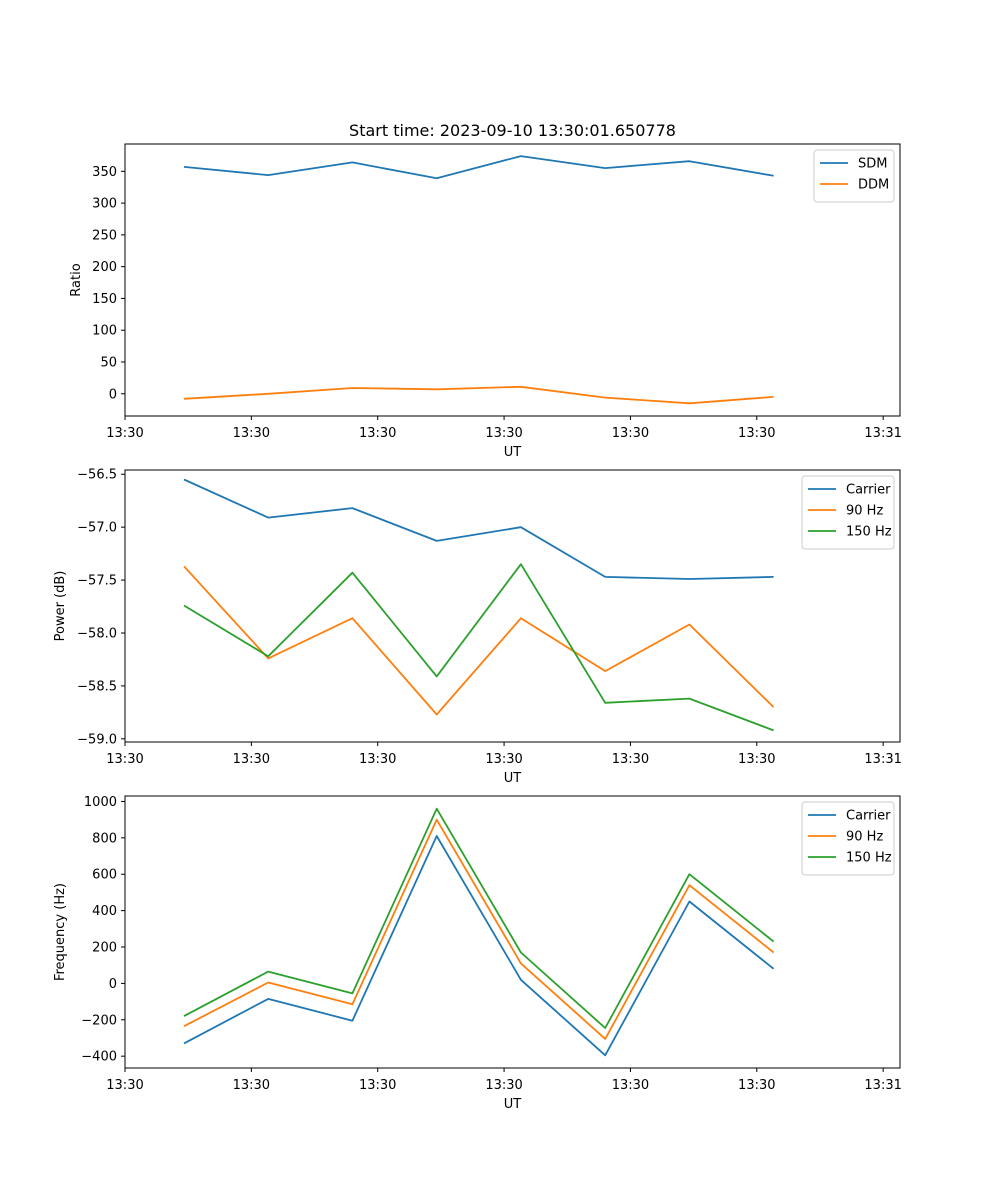 The image size is (1000, 1200). What do you see at coordinates (108, 362) in the screenshot?
I see `y-tick-label: 50` at bounding box center [108, 362].